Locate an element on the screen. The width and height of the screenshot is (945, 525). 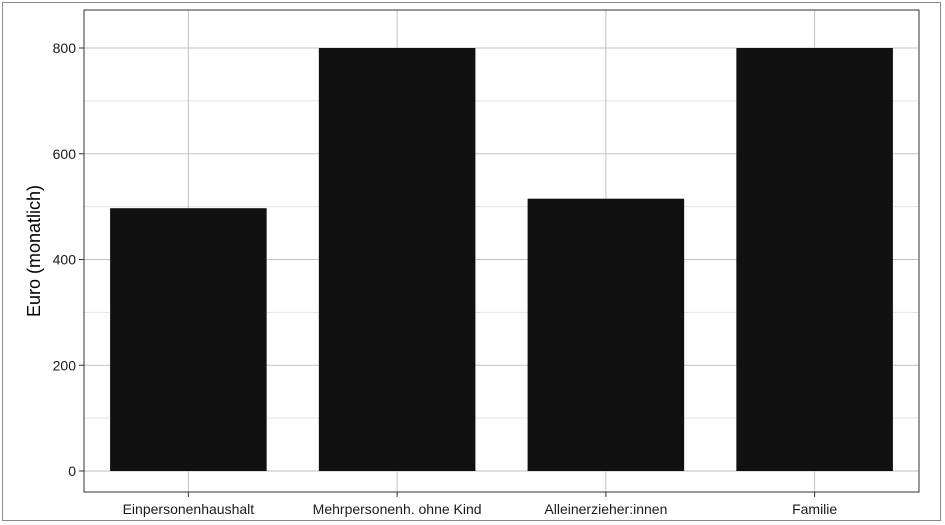
y-tick-label: 600 is located at coordinates (65, 154).